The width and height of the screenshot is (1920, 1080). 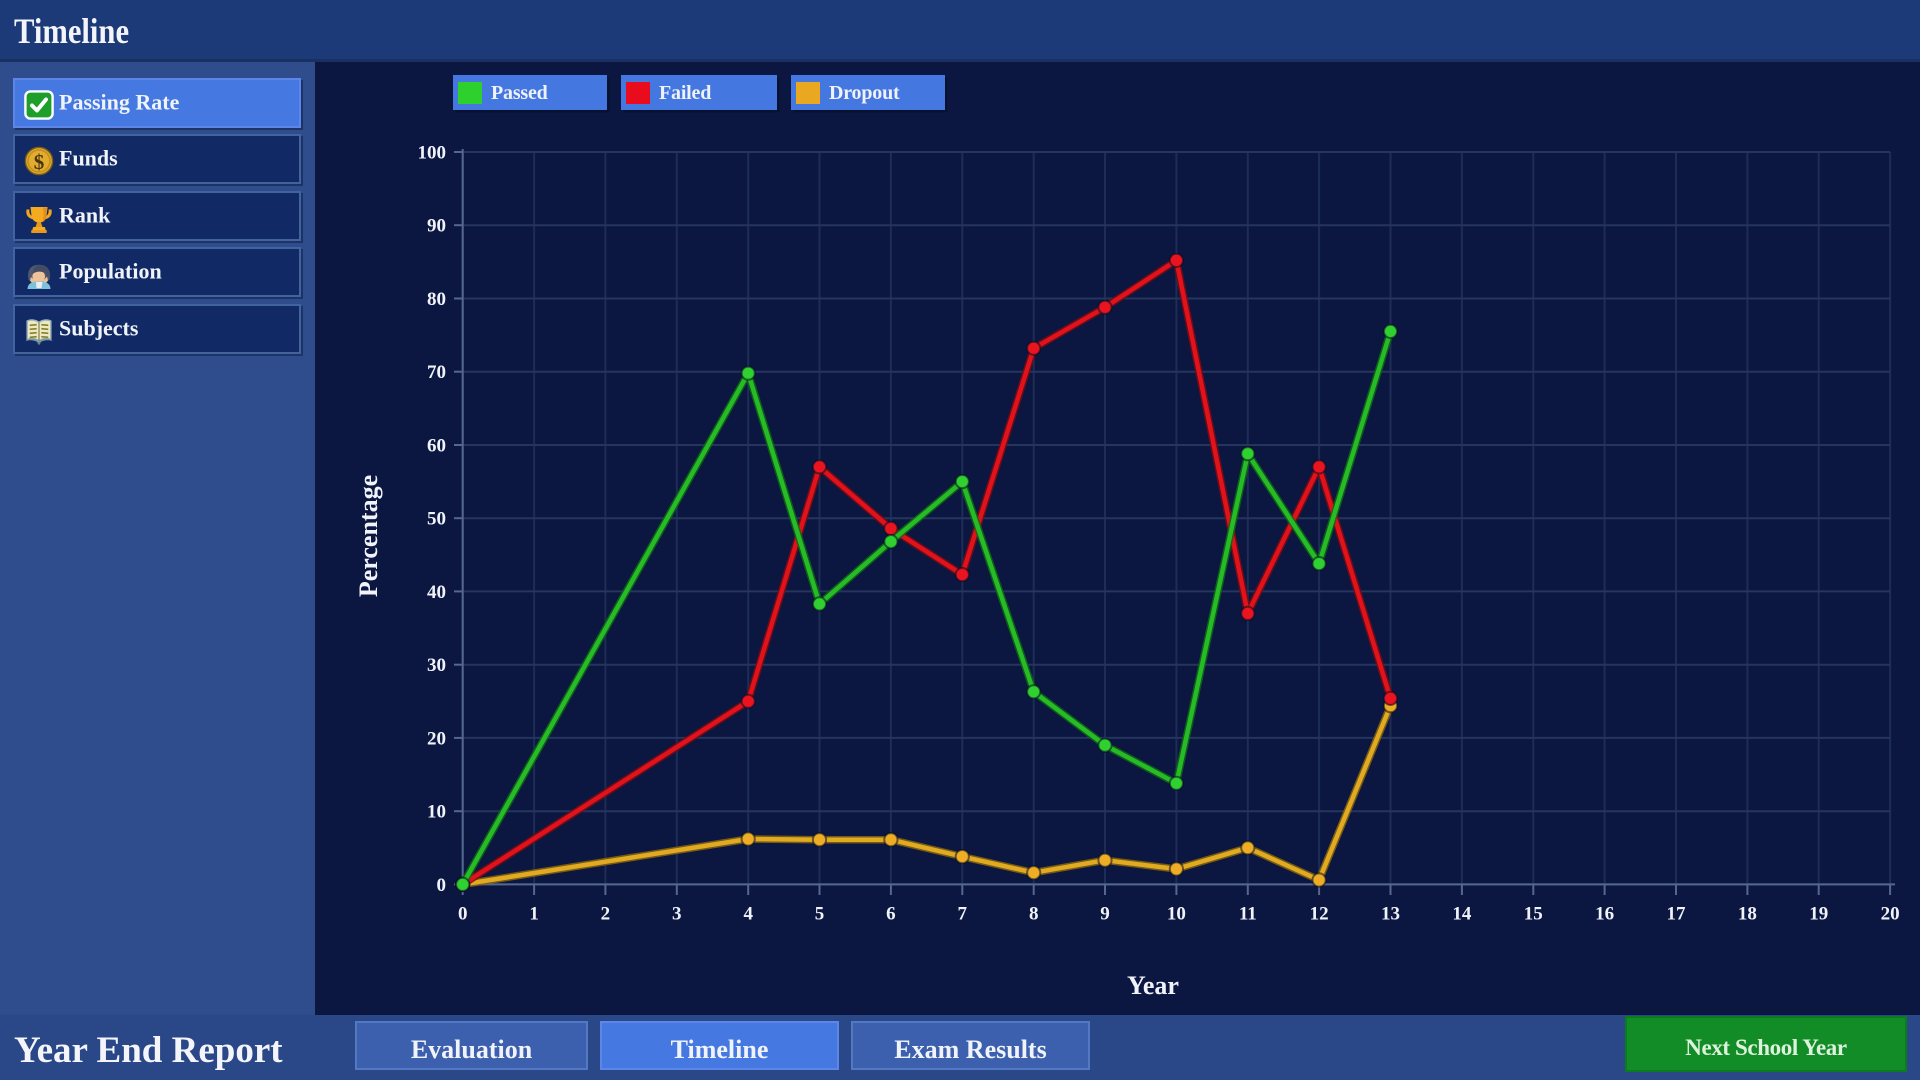 What do you see at coordinates (1319, 914) in the screenshot?
I see `svg-text: 12` at bounding box center [1319, 914].